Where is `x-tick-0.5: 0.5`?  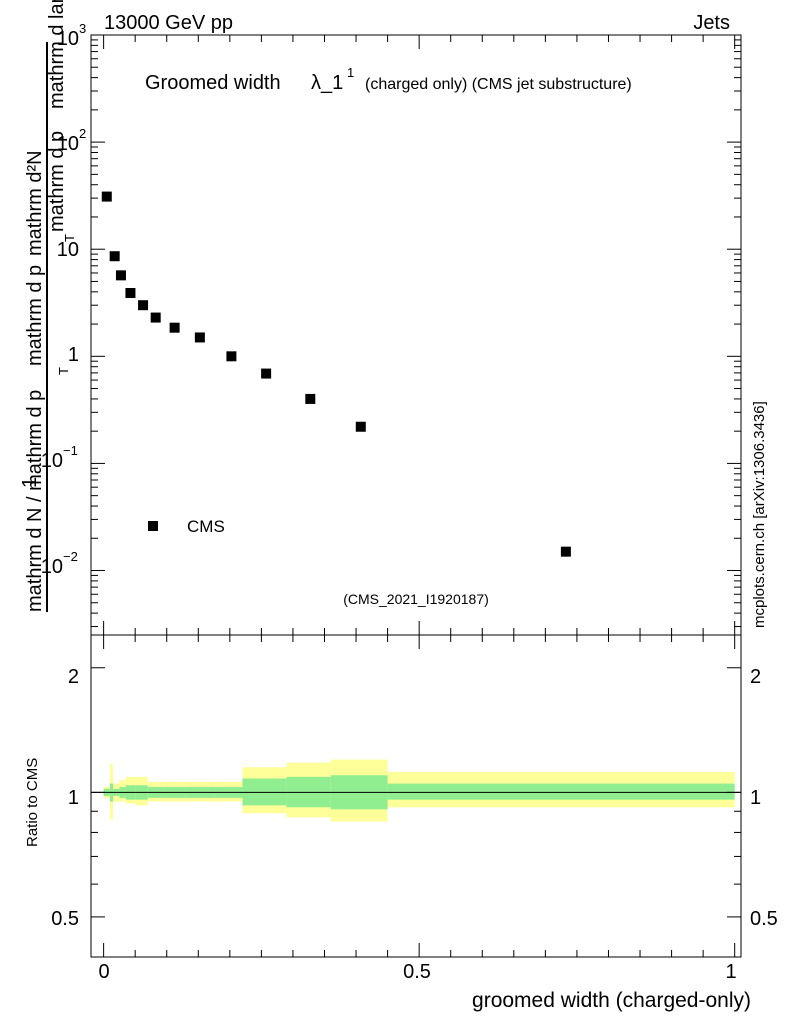
x-tick-0.5: 0.5 is located at coordinates (417, 972).